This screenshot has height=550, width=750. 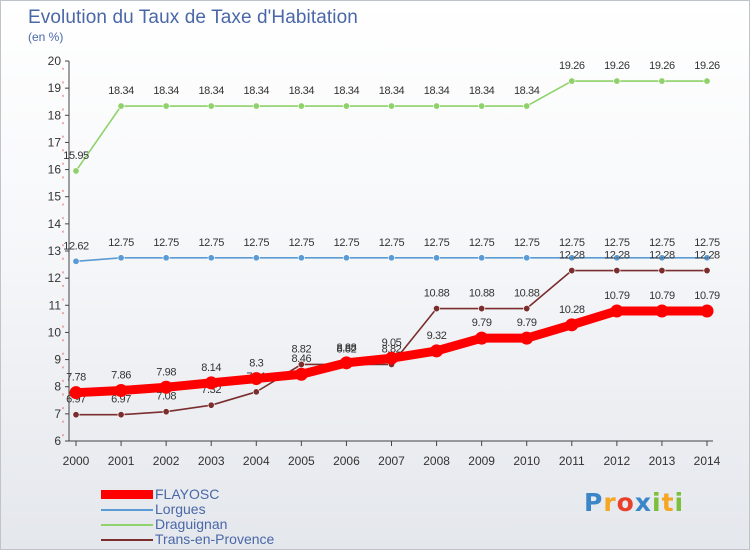 I want to click on data-label-flayosc: 8.88, so click(x=347, y=348).